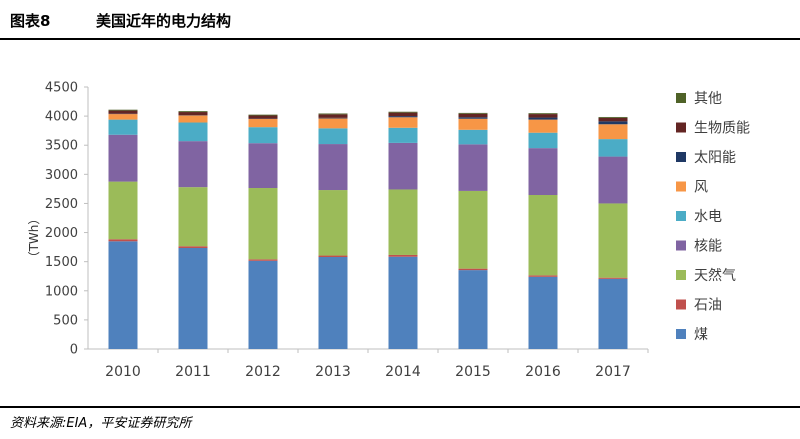 The image size is (800, 439). I want to click on y-tick-label: 3000, so click(61, 175).